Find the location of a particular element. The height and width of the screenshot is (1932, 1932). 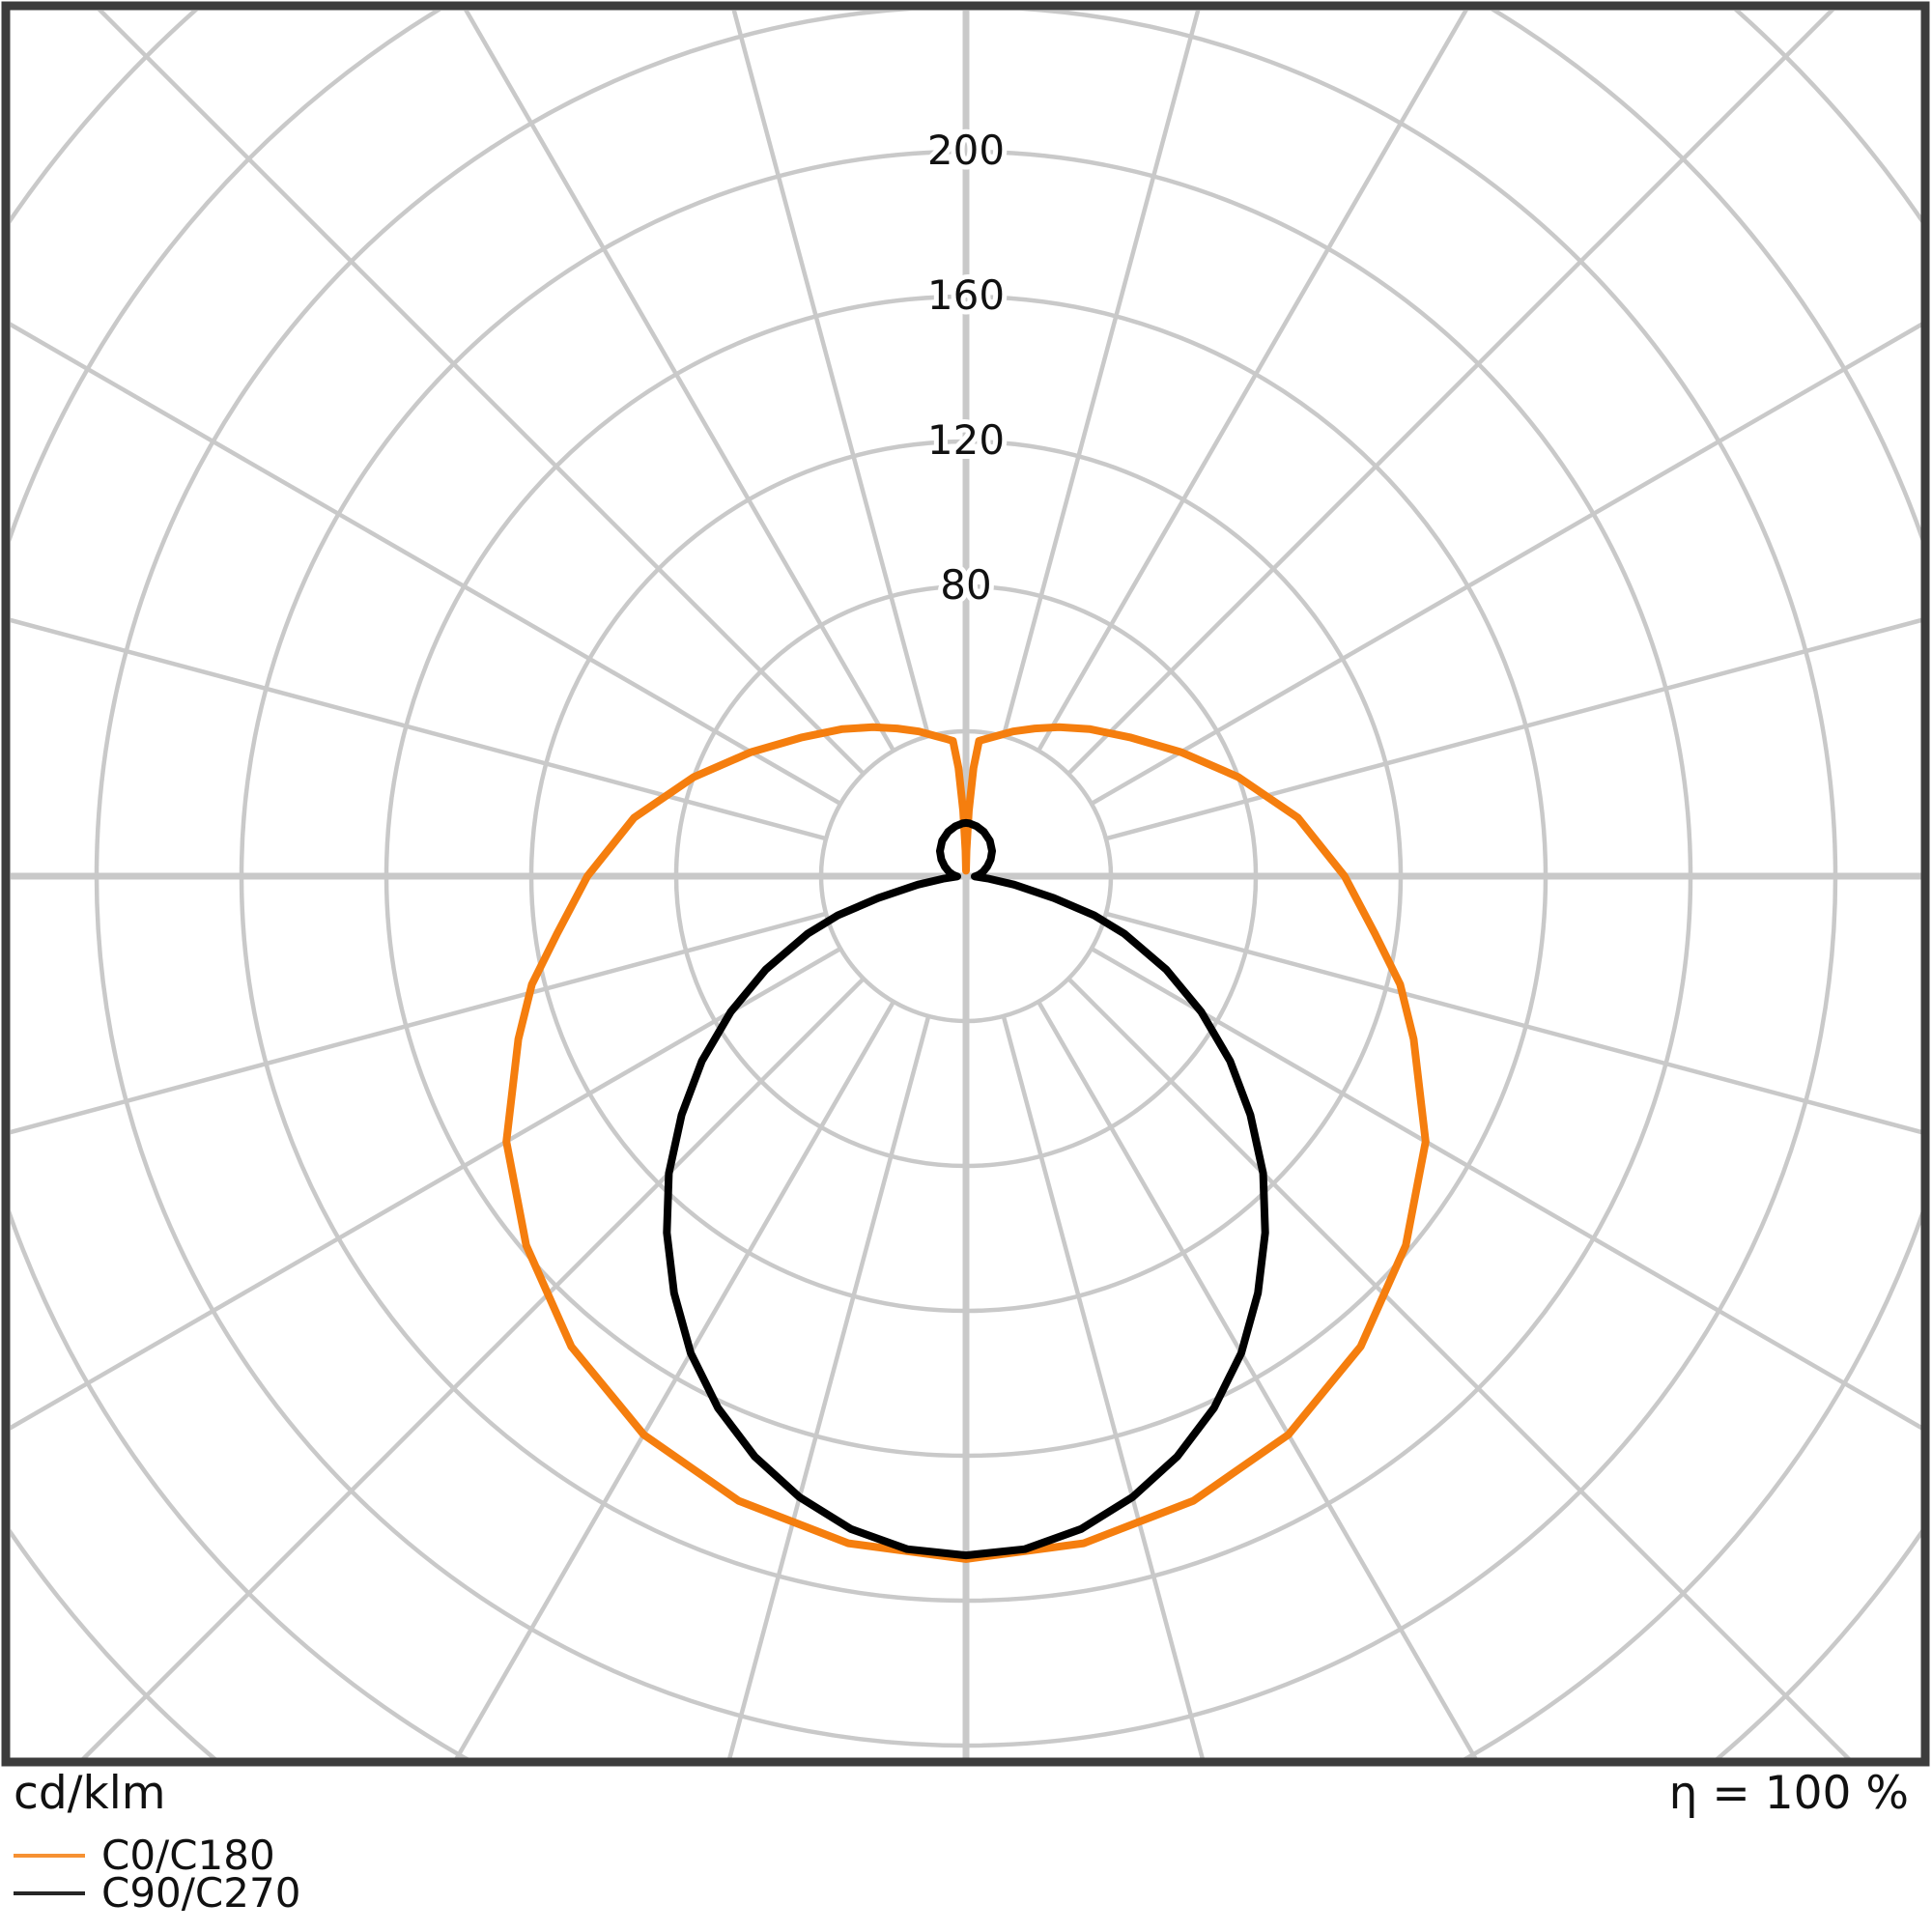

ring-label-160: 160 is located at coordinates (966, 295).